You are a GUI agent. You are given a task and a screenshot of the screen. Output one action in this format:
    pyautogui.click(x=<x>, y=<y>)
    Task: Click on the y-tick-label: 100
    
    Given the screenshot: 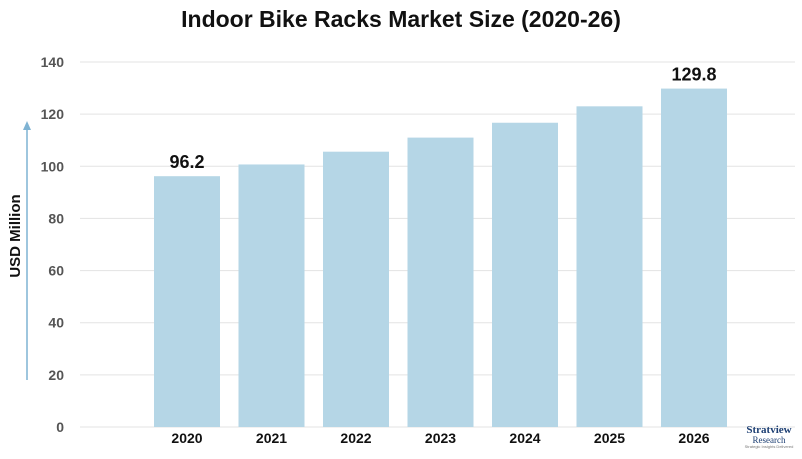 What is the action you would take?
    pyautogui.click(x=53, y=166)
    